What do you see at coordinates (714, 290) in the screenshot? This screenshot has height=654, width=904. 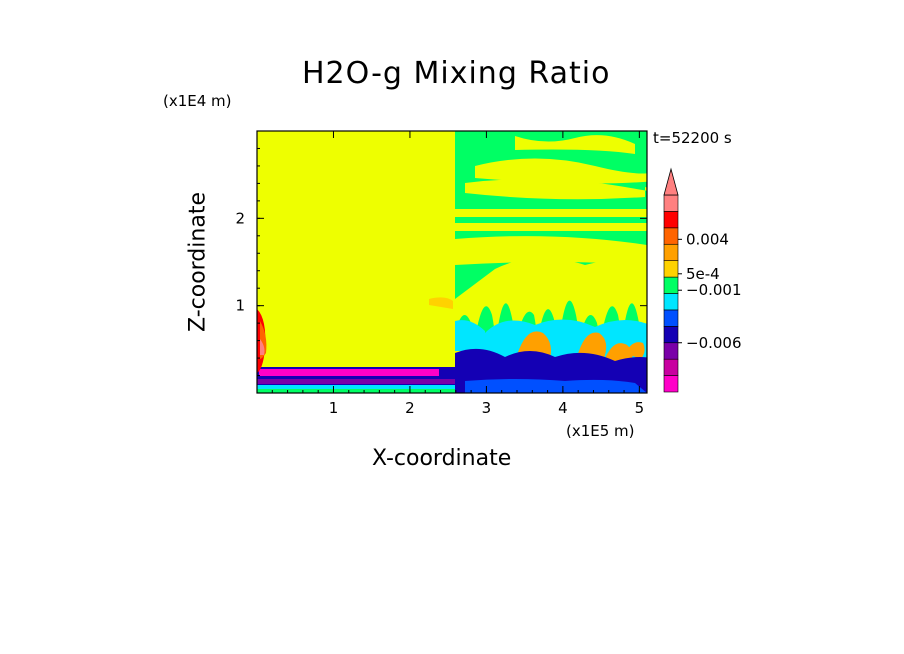 I see `colorbar-label-2: −0.001` at bounding box center [714, 290].